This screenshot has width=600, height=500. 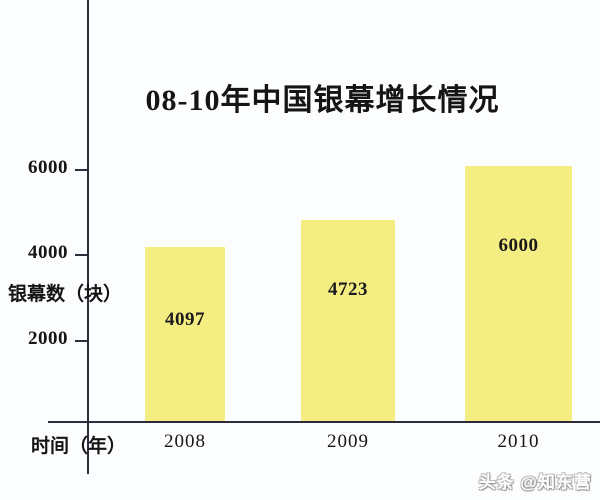 I want to click on y-tick-label-4000: 4000, so click(x=48, y=252).